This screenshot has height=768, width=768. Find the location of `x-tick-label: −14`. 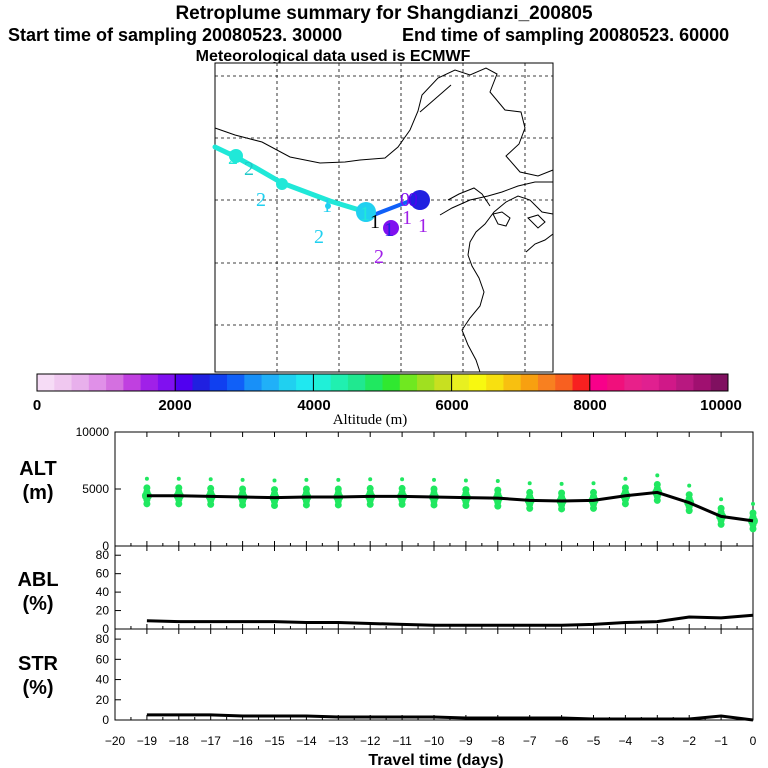

x-tick-label: −14 is located at coordinates (306, 741).